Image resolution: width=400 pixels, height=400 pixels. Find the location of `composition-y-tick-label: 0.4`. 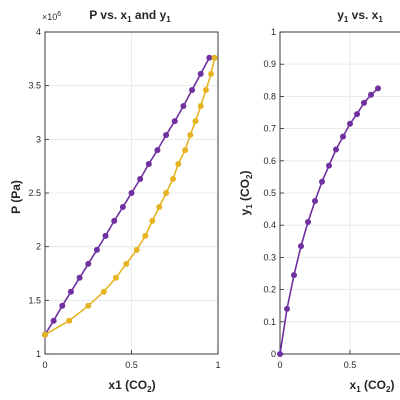

composition-y-tick-label: 0.4 is located at coordinates (269, 225).